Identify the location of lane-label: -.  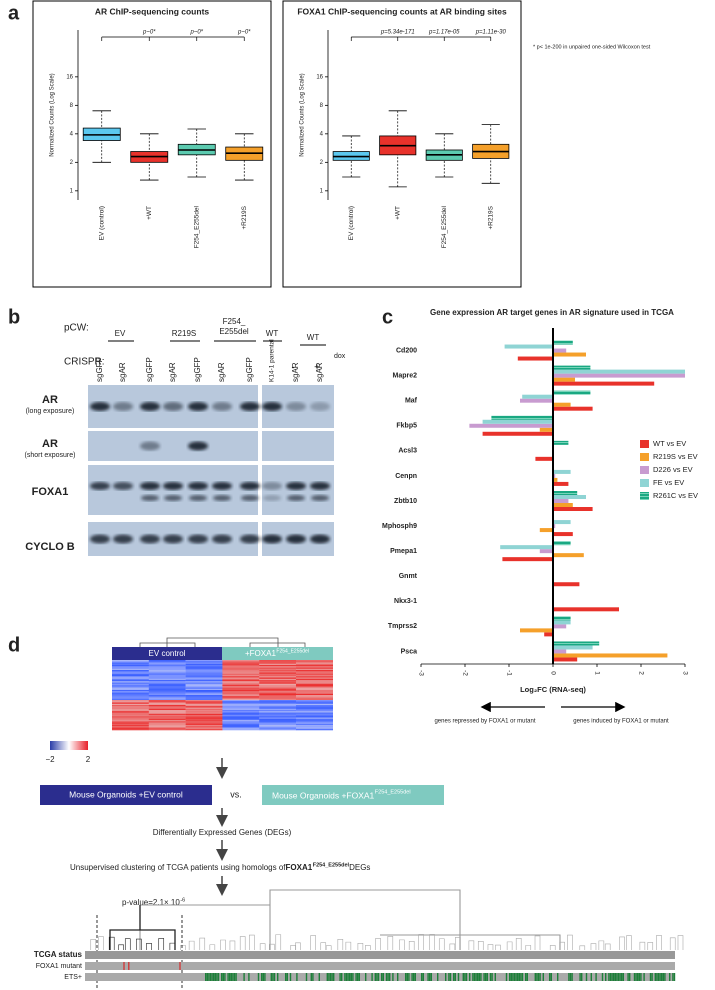
(293, 367).